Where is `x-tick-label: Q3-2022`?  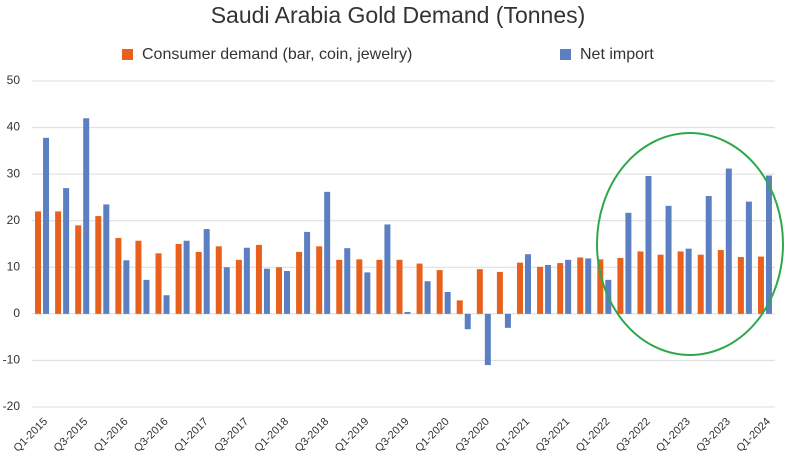 x-tick-label: Q3-2022 is located at coordinates (633, 435).